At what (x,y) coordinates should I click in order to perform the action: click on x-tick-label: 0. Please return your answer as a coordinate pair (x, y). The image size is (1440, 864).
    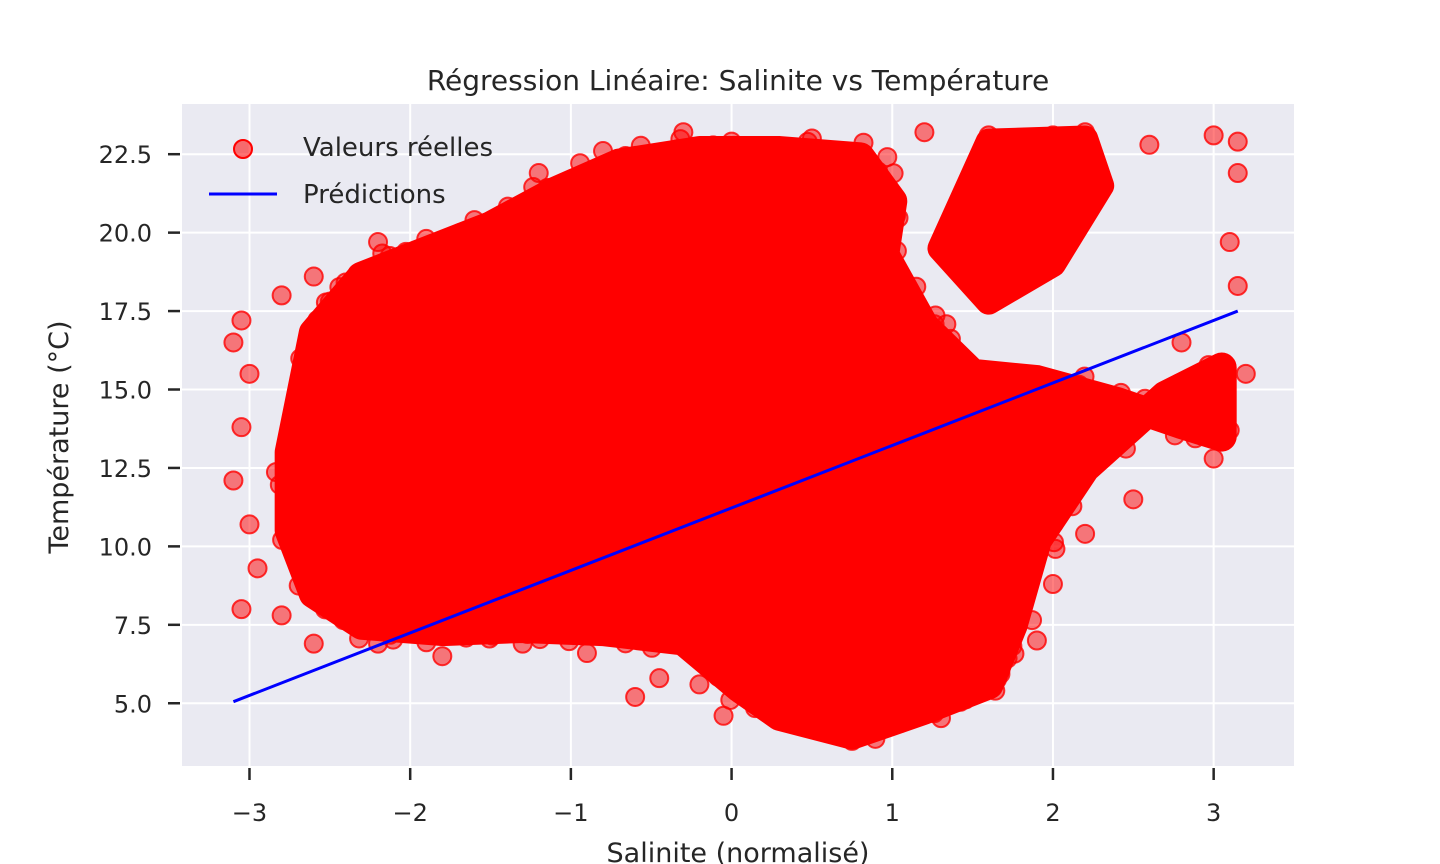
    Looking at the image, I should click on (731, 813).